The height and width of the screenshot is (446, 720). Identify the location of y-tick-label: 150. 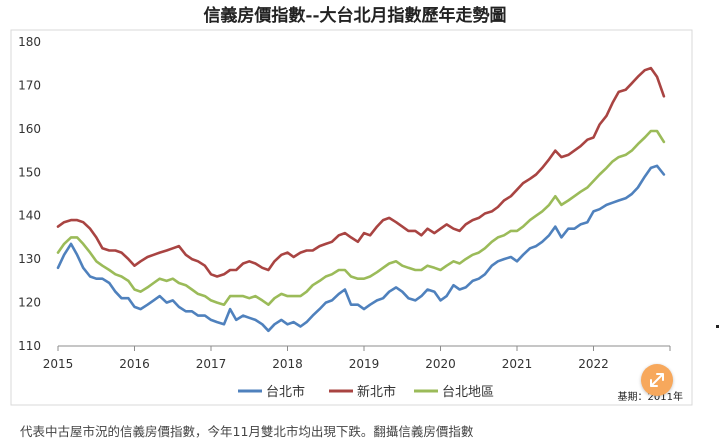
(29, 172).